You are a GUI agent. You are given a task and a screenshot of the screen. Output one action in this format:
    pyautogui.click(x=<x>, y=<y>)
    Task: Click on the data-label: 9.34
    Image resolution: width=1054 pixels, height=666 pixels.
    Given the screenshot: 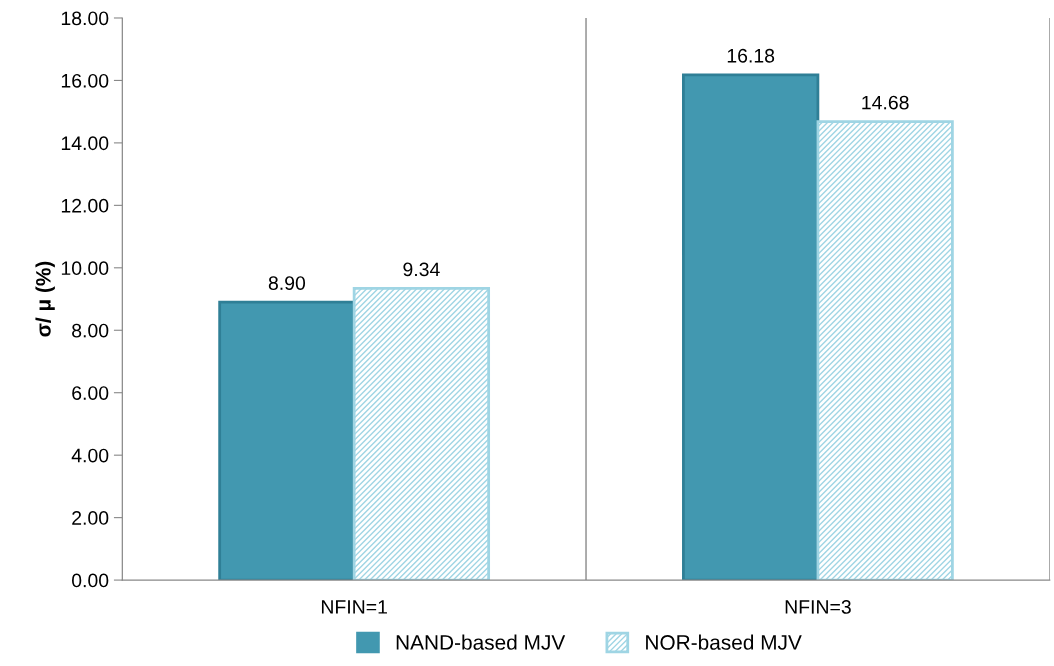 What is the action you would take?
    pyautogui.click(x=421, y=269)
    